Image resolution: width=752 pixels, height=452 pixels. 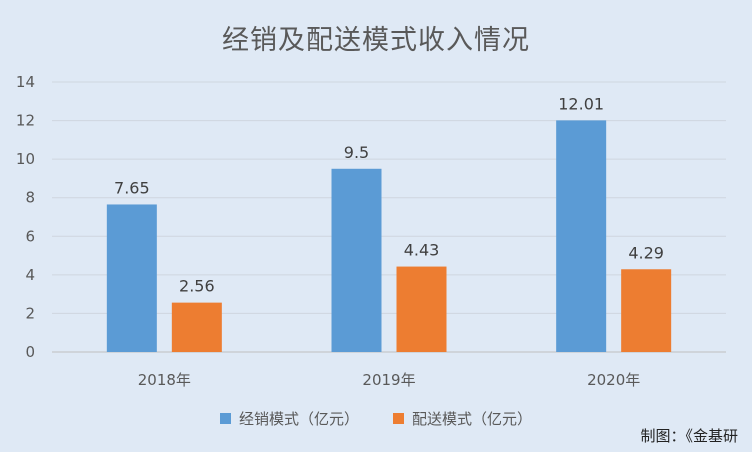 What do you see at coordinates (30, 275) in the screenshot?
I see `y-tick-label-4: 4` at bounding box center [30, 275].